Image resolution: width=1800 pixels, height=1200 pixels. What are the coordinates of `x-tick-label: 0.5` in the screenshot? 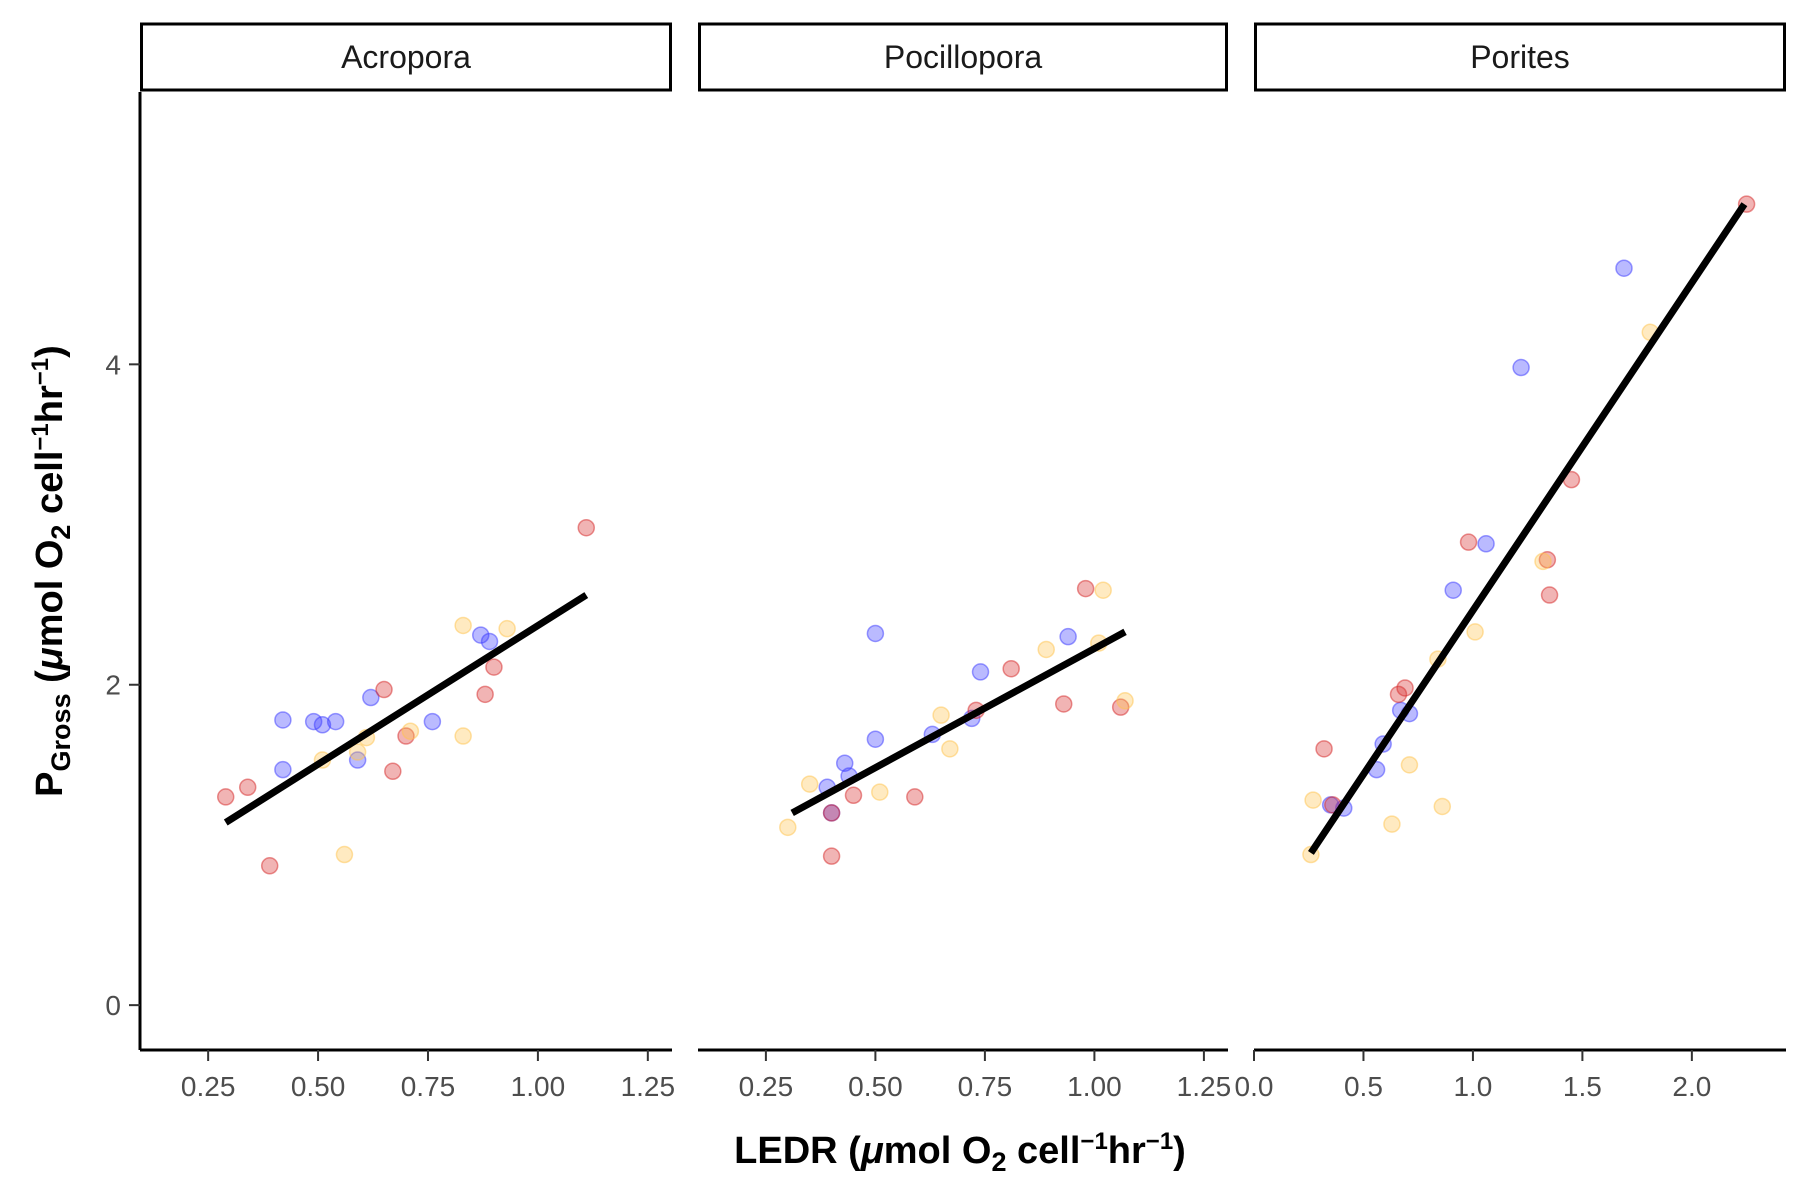 It's located at (1363, 1086).